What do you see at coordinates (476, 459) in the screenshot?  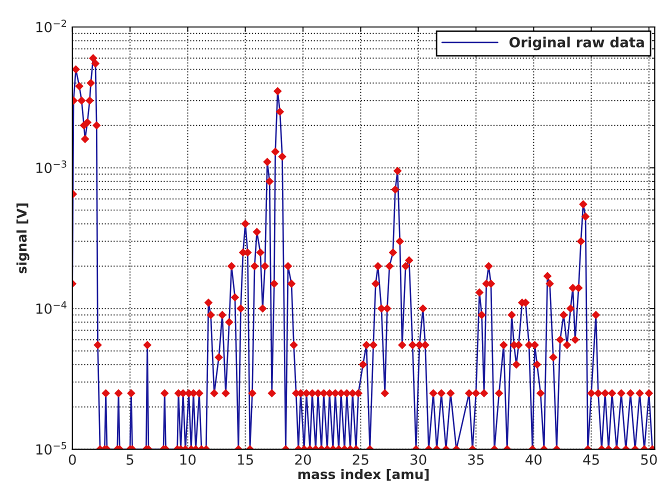 I see `x-tick-label: 35` at bounding box center [476, 459].